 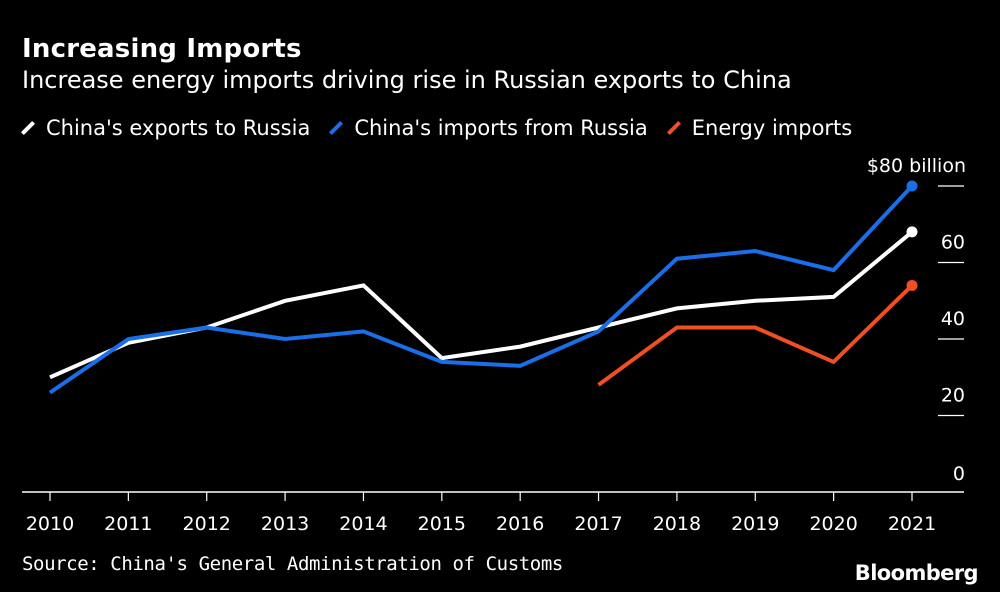 What do you see at coordinates (162, 49) in the screenshot?
I see `chart-title: Increasing Imports` at bounding box center [162, 49].